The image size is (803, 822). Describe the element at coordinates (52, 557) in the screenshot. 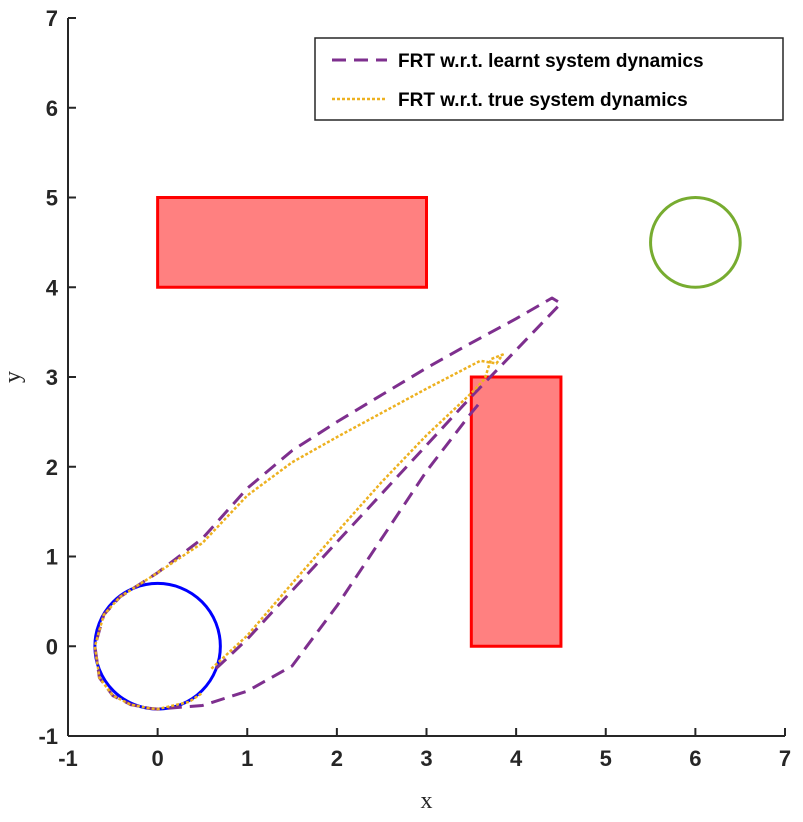

I see `y-tick-label: 1` at that location.